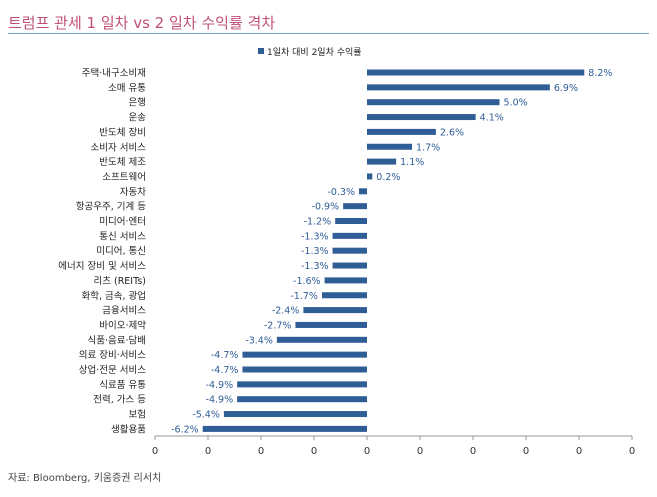 Image resolution: width=657 pixels, height=497 pixels. What do you see at coordinates (128, 429) in the screenshot?
I see `category-label: 생활용품` at bounding box center [128, 429].